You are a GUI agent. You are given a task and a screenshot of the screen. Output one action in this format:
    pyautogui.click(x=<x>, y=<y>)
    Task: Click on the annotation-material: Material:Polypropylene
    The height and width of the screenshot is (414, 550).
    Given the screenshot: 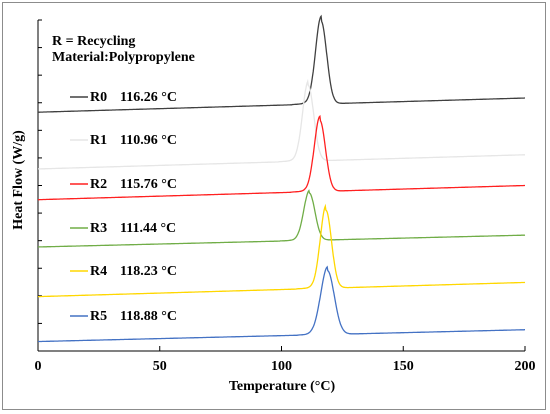 What is the action you would take?
    pyautogui.click(x=123, y=57)
    